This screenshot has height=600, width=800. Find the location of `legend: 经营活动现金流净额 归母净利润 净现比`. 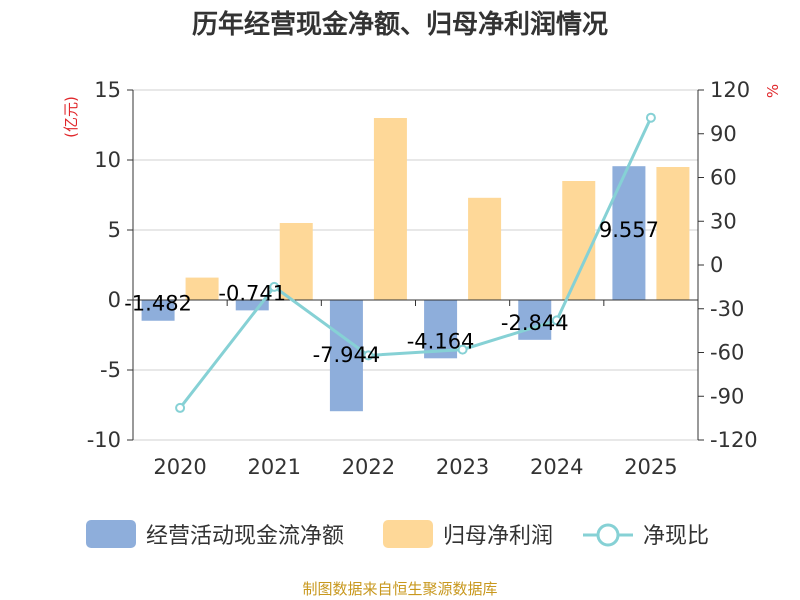

legend: 经营活动现金流净额 归母净利润 净现比 is located at coordinates (397, 534).